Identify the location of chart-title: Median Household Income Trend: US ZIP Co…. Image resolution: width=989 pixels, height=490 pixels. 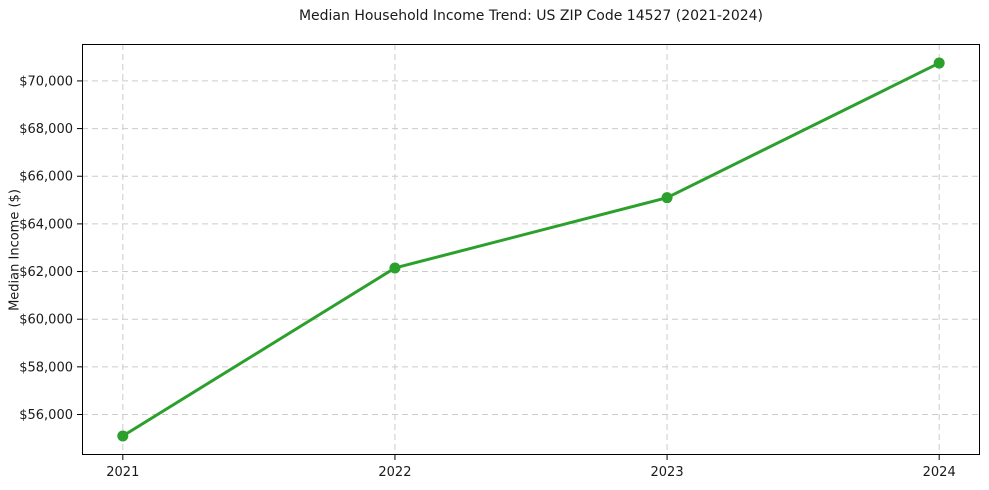
(531, 16).